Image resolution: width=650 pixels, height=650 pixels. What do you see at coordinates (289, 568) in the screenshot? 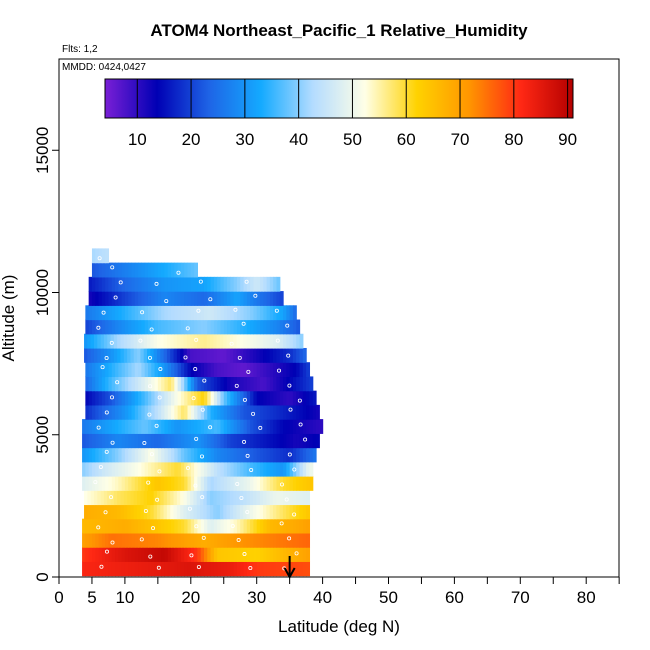
I see `location-arrow-marker` at bounding box center [289, 568].